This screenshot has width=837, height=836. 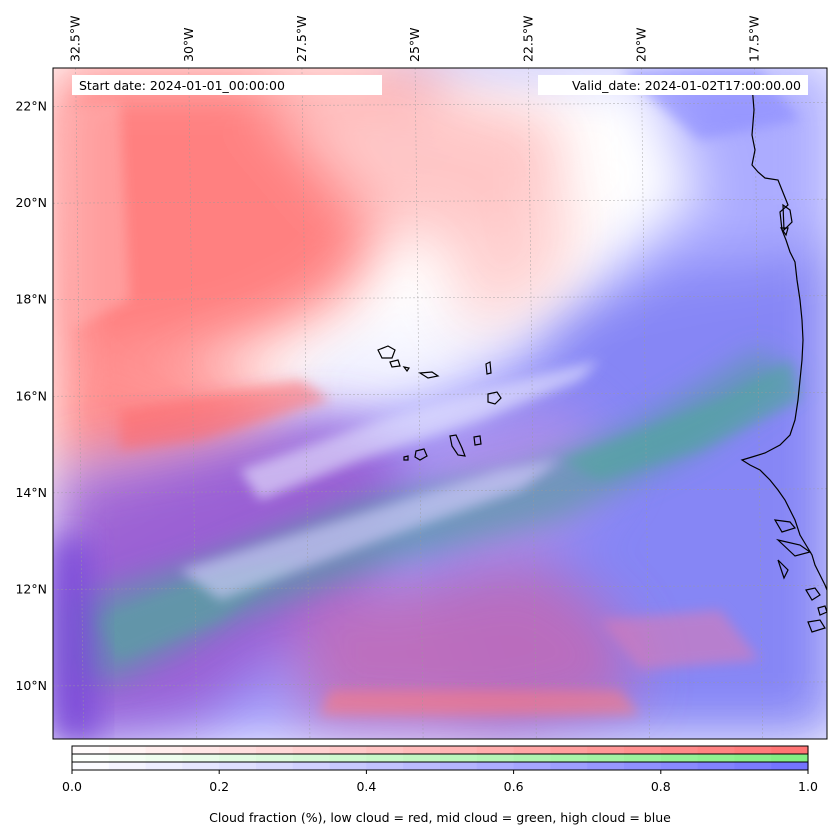 What do you see at coordinates (527, 39) in the screenshot?
I see `lon-tick-label: 22.5°W` at bounding box center [527, 39].